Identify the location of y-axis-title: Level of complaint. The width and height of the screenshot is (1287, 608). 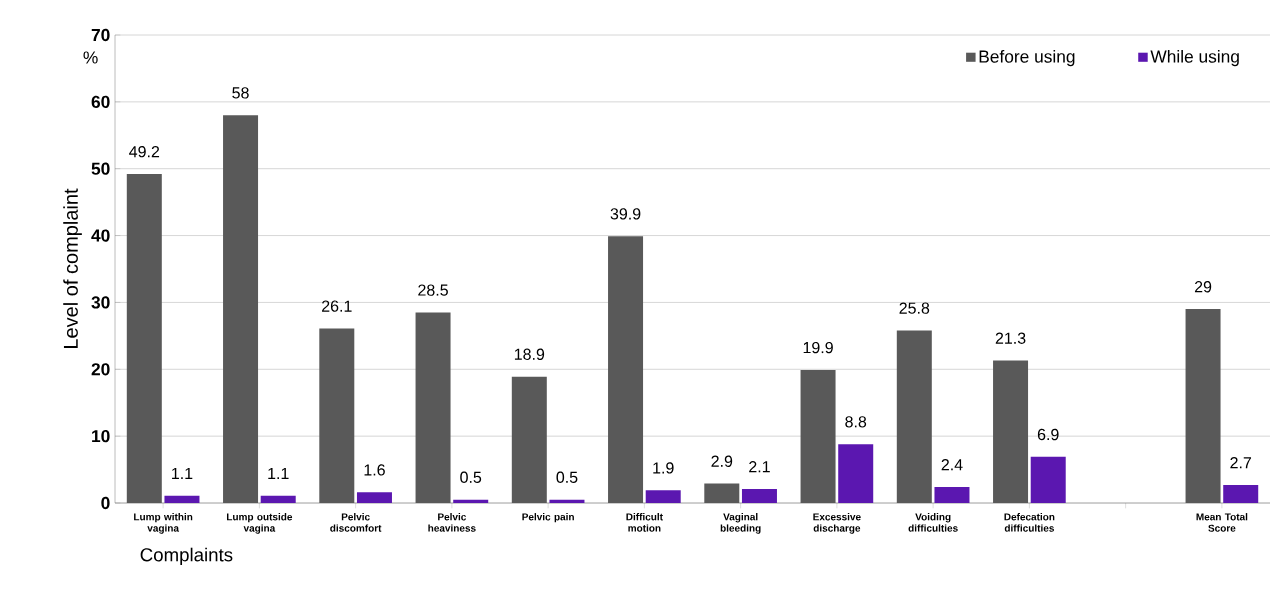
(72, 268).